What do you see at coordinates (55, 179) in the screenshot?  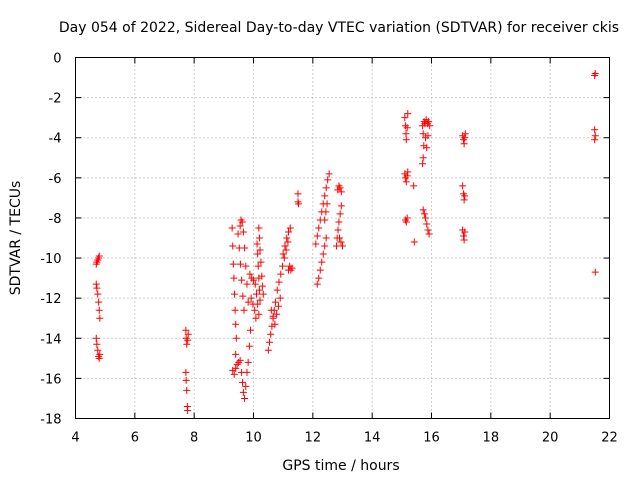 I see `y-tick-label: -6` at bounding box center [55, 179].